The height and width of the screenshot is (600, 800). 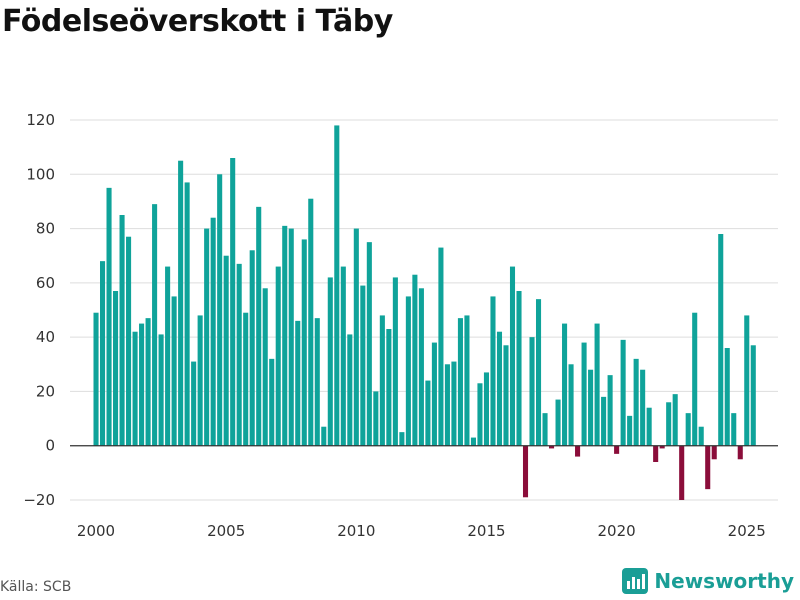 What do you see at coordinates (617, 531) in the screenshot?
I see `x-tick-label: 2020` at bounding box center [617, 531].